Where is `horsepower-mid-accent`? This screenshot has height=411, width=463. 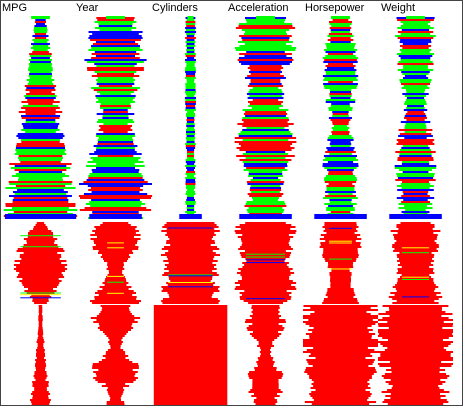 horsepower-mid-accent is located at coordinates (340, 269).